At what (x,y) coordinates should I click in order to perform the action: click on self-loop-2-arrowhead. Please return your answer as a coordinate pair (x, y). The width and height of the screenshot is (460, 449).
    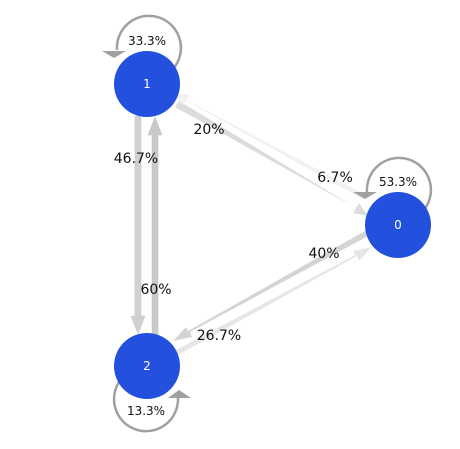
    Looking at the image, I should click on (179, 394).